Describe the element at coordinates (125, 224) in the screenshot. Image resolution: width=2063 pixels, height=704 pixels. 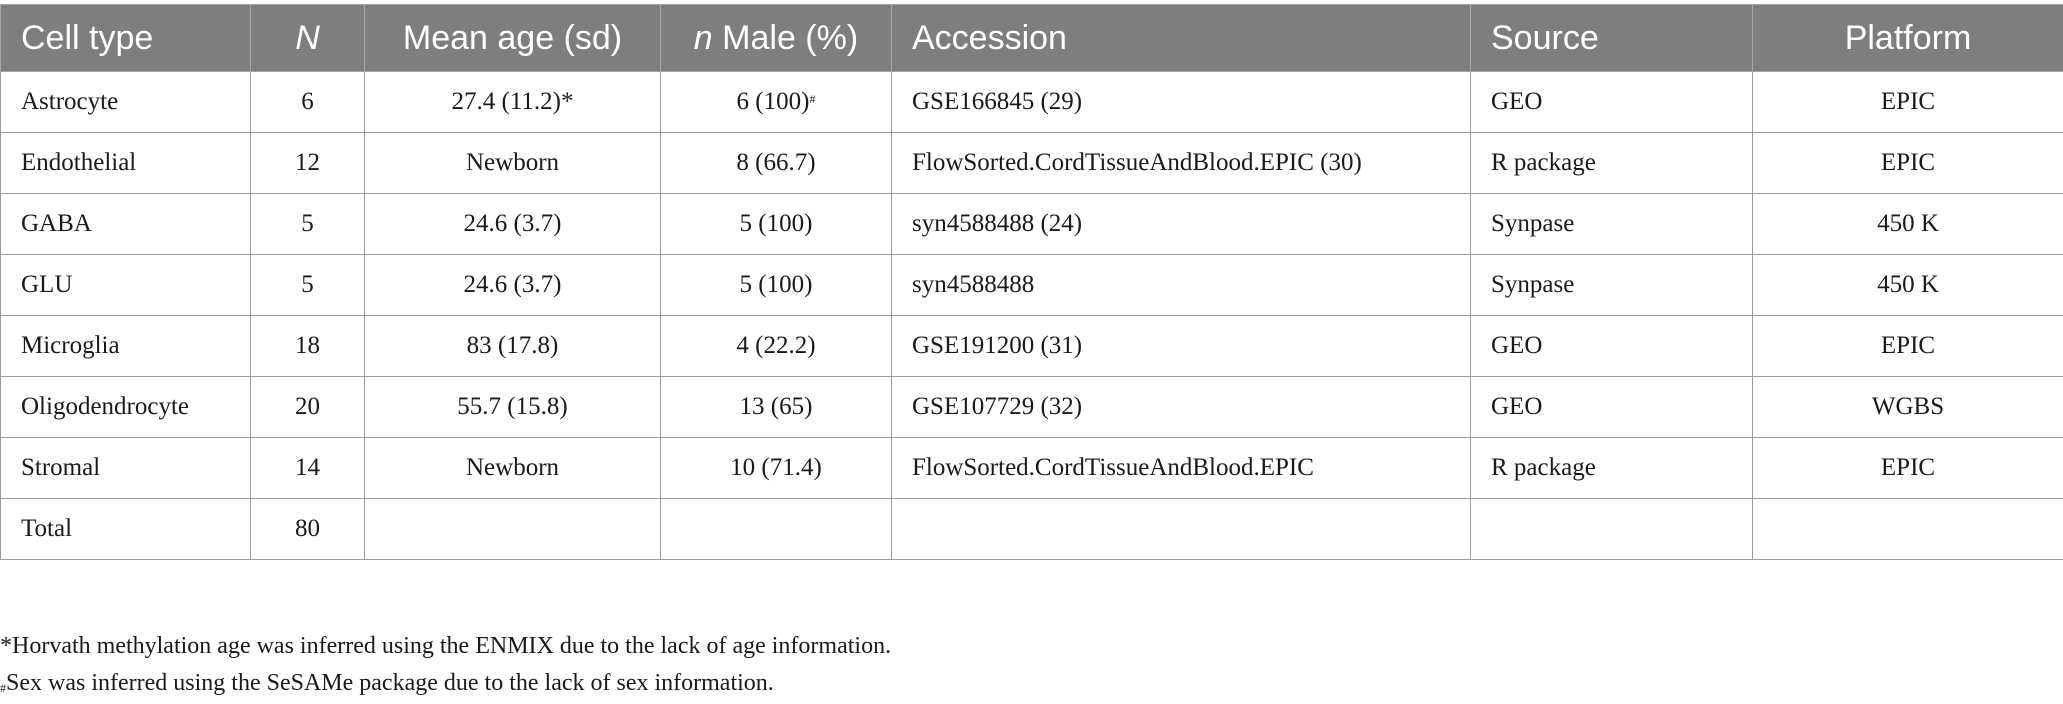
I see `cell-type: GABA` at that location.